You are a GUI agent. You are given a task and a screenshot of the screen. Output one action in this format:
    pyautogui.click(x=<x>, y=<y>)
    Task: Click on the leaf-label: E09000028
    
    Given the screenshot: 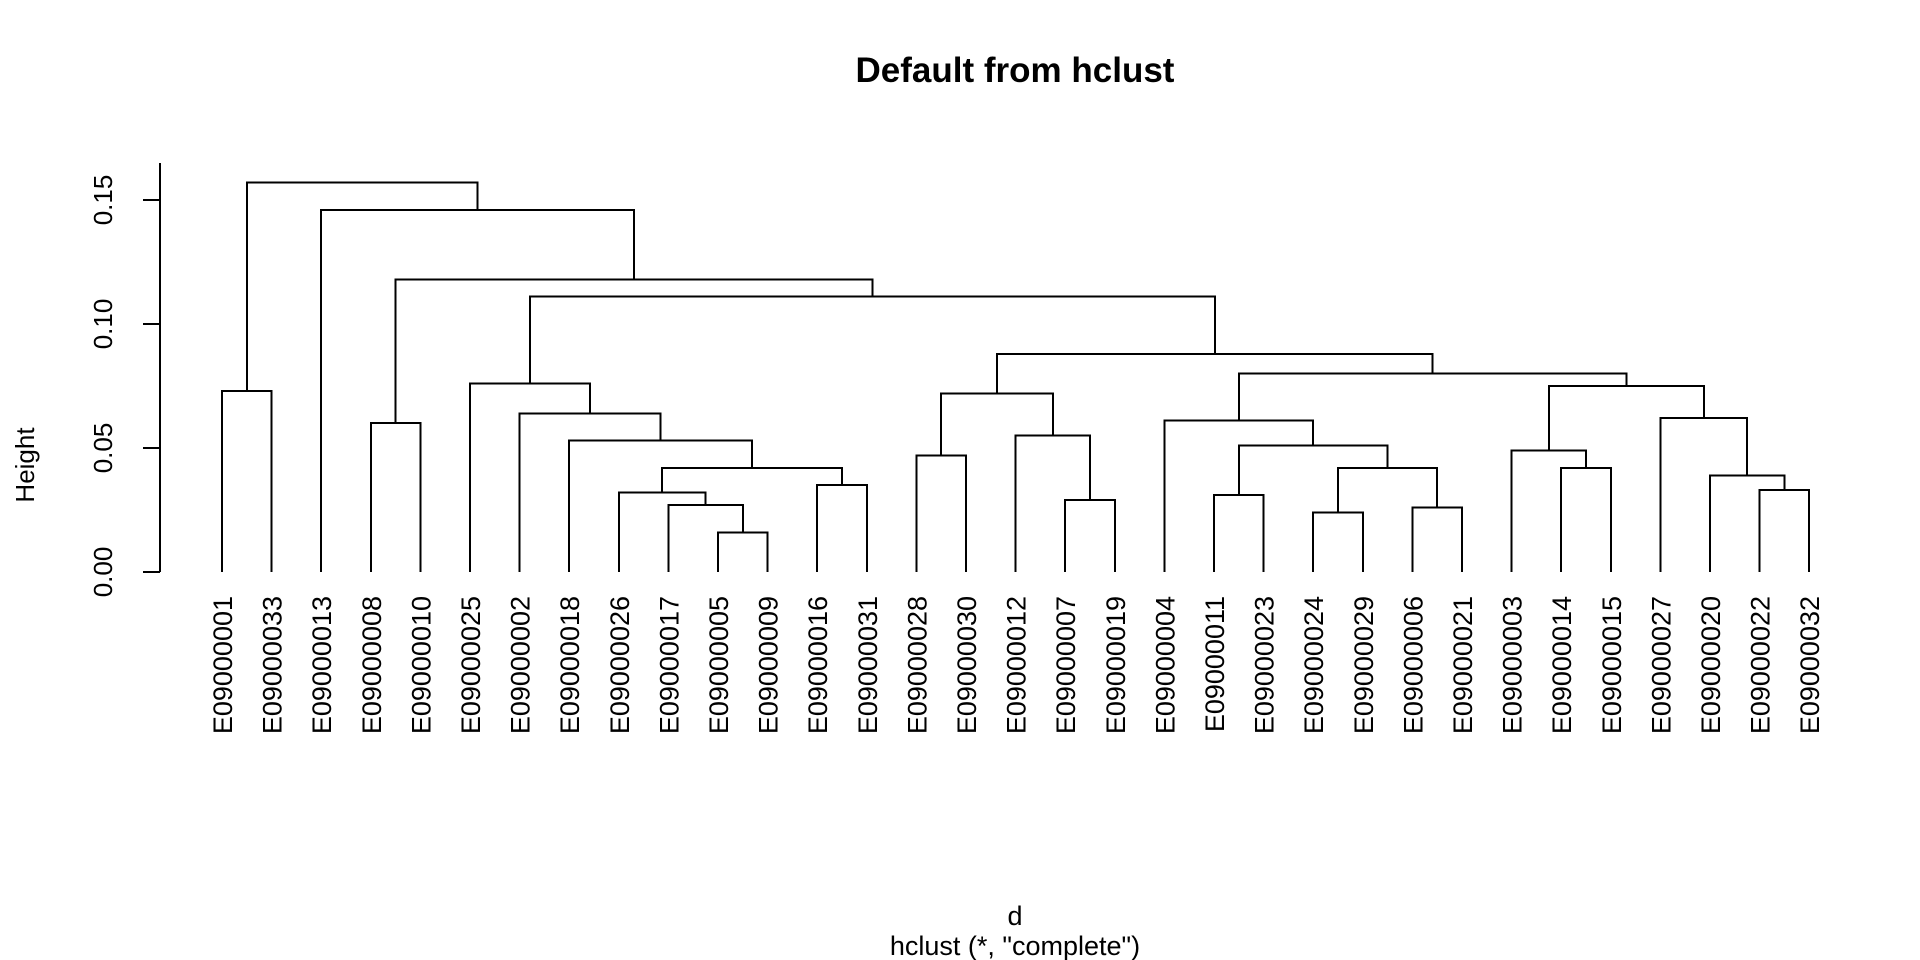 What is the action you would take?
    pyautogui.click(x=917, y=665)
    